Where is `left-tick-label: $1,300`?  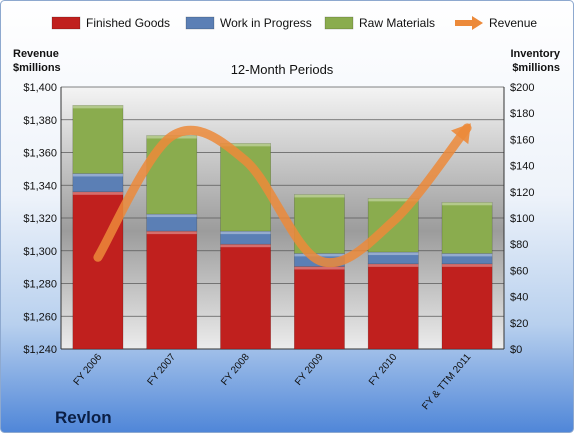 left-tick-label: $1,300 is located at coordinates (40, 252).